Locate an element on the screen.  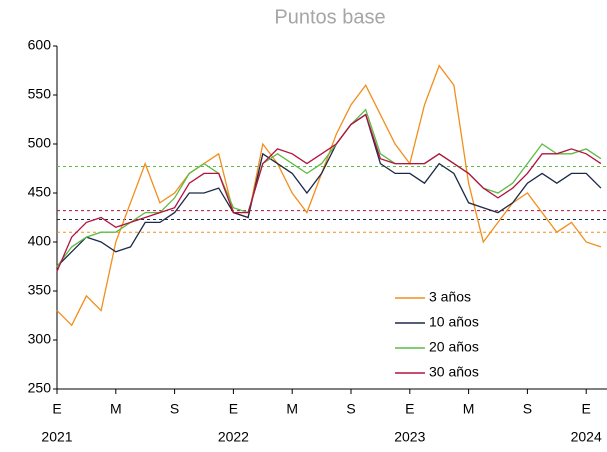
legend-label: 20 años is located at coordinates (454, 347).